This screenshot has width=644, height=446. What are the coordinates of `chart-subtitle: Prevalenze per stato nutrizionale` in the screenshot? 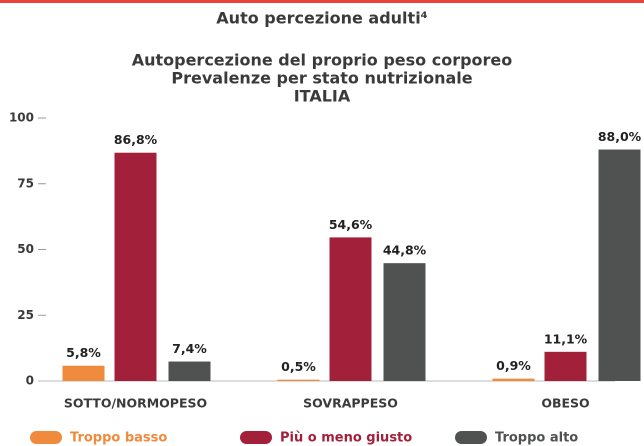 It's located at (321, 78).